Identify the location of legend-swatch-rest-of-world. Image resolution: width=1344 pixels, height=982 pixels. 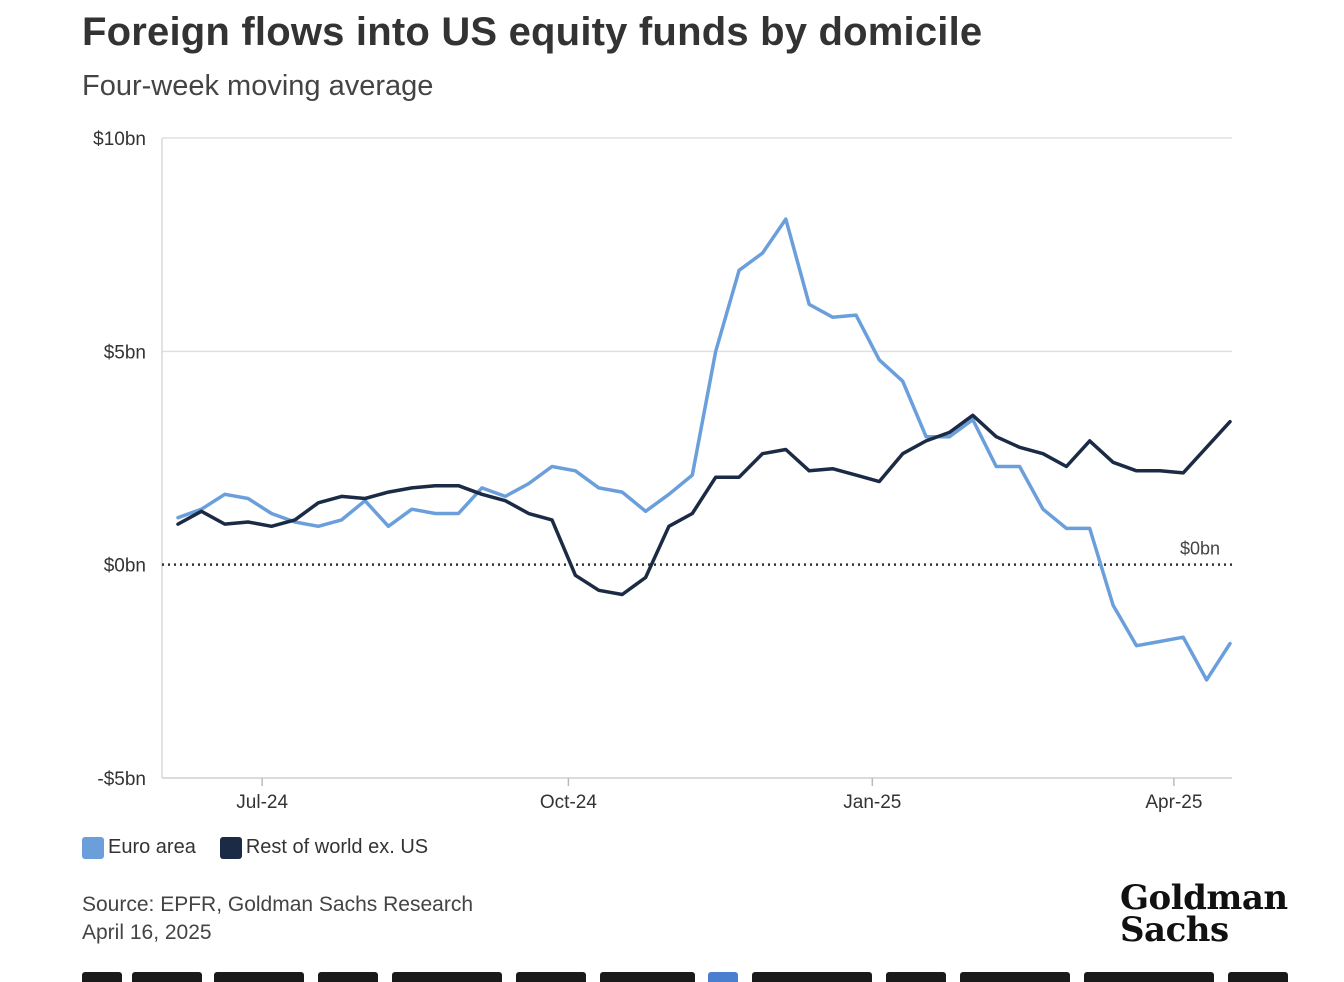
(230, 847).